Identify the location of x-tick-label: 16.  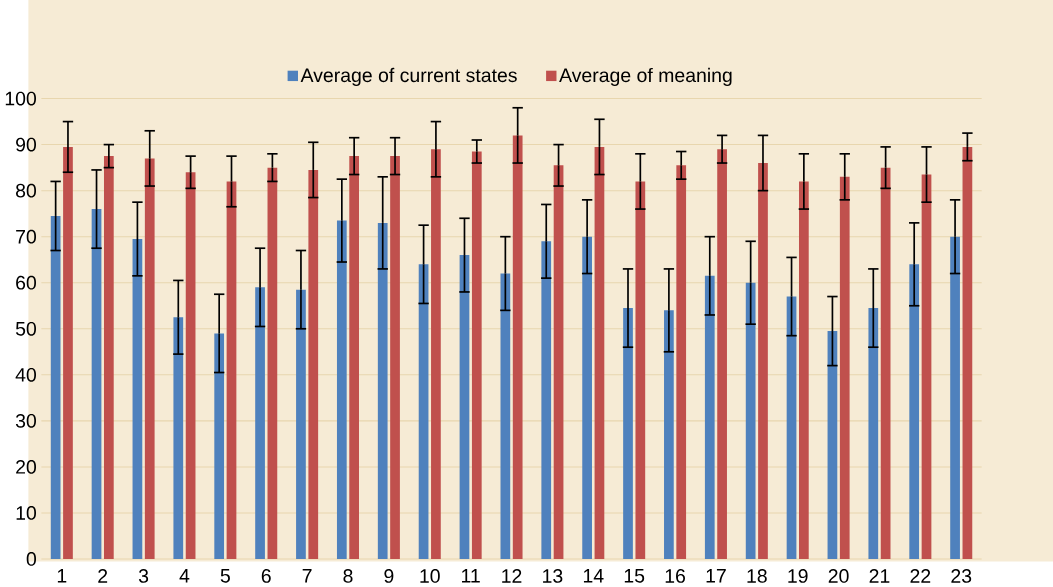
(675, 576).